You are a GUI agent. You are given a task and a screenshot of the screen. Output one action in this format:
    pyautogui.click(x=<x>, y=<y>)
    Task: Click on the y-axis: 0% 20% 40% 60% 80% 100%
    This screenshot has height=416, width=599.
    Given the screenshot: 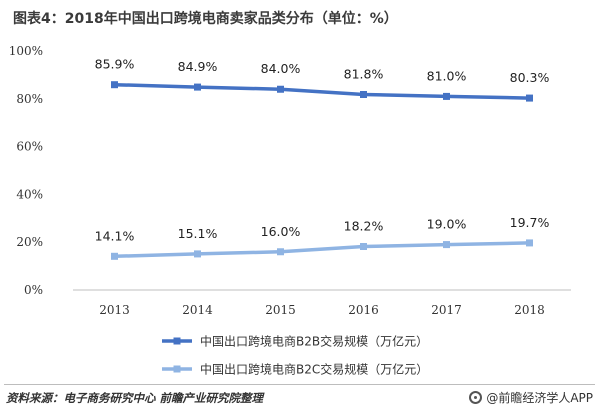 What is the action you would take?
    pyautogui.click(x=26, y=170)
    